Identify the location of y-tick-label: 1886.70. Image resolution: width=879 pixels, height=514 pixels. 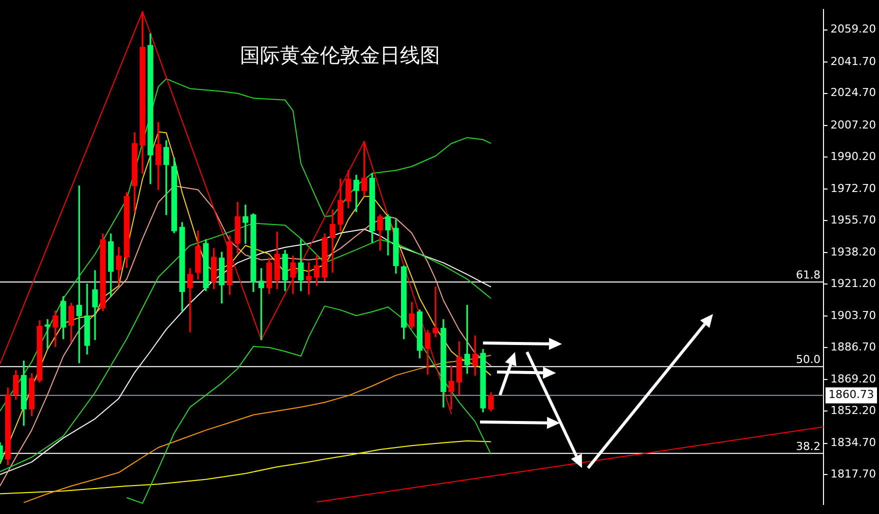
(853, 347).